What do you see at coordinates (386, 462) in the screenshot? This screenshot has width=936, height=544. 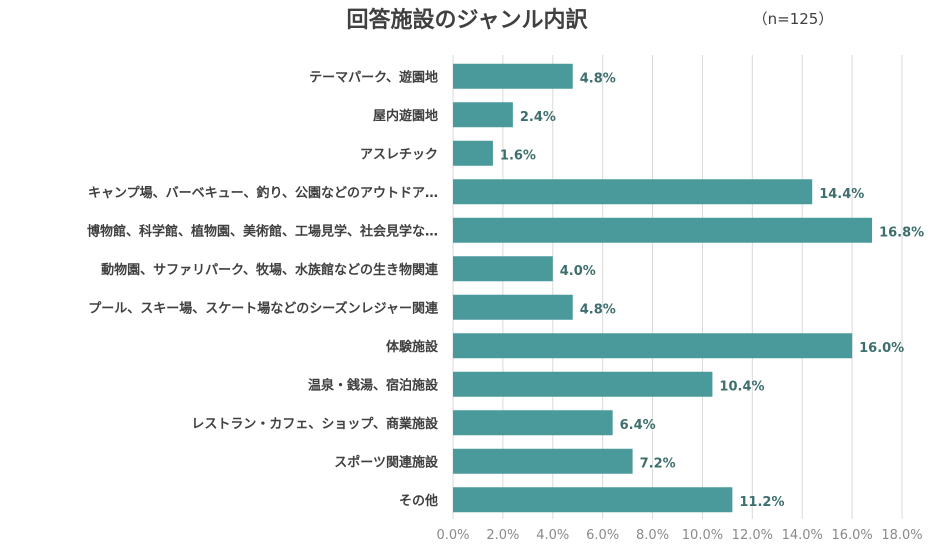 I see `category-label: スポーツ関連施設` at bounding box center [386, 462].